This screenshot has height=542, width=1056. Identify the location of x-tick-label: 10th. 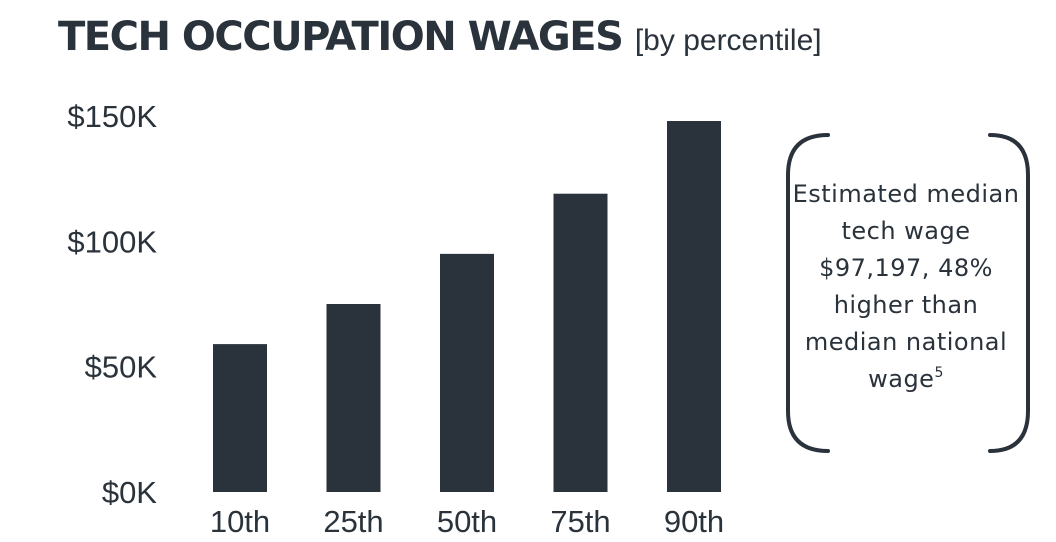
(240, 521).